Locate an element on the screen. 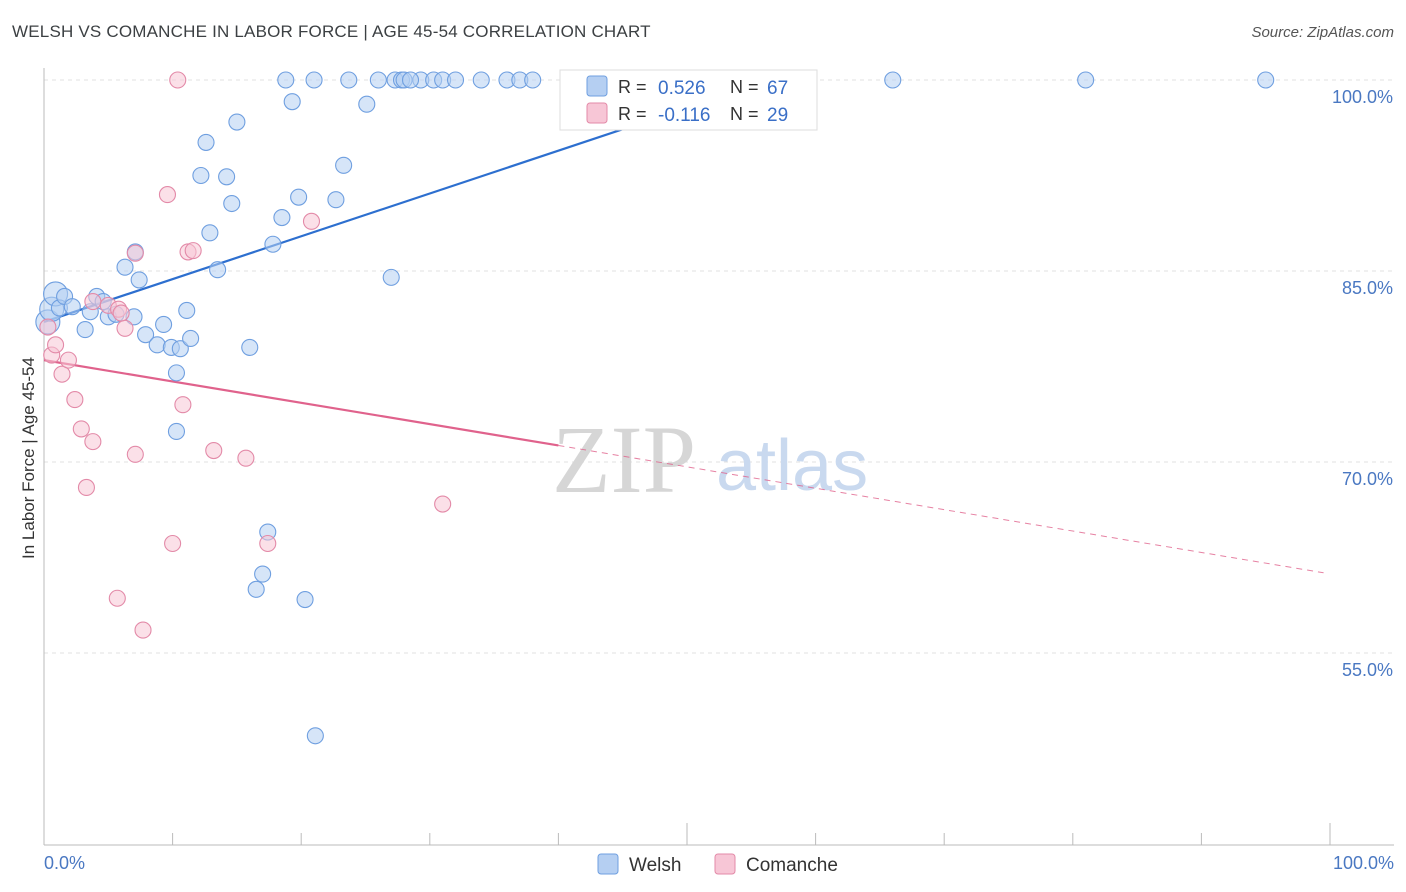  trend-line-comanche is located at coordinates (301, 403).